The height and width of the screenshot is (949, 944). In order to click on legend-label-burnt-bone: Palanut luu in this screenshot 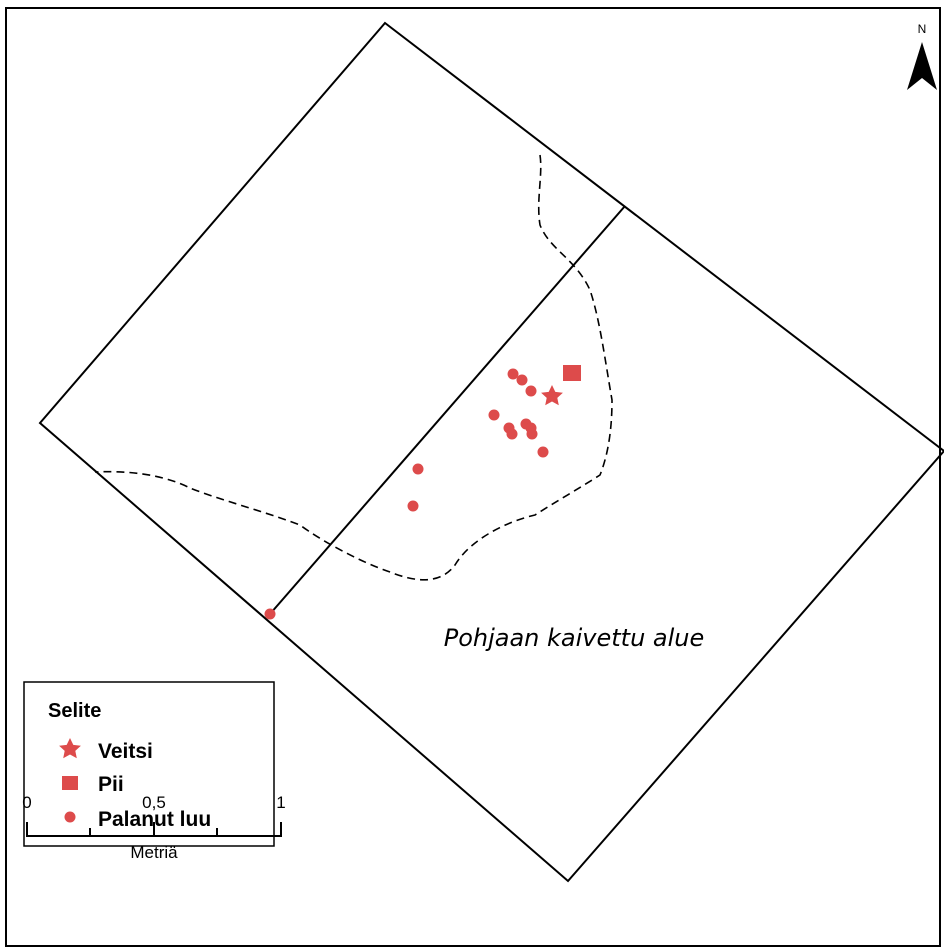, I will do `click(154, 819)`.